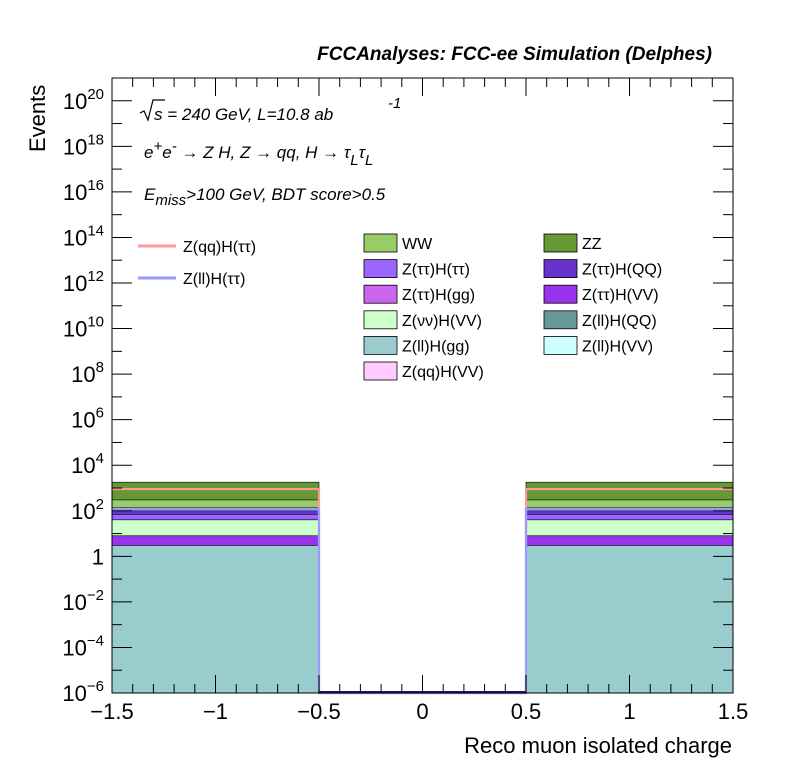  What do you see at coordinates (83, 646) in the screenshot?
I see `y-tick-label: 10⁻⁴` at bounding box center [83, 646].